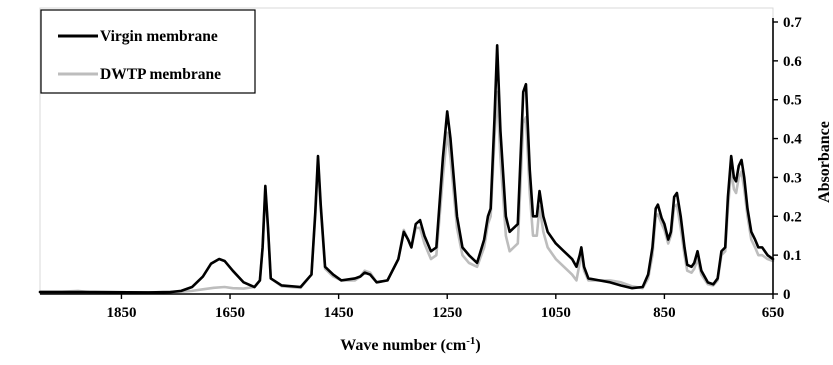 This screenshot has height=365, width=833. Describe the element at coordinates (792, 140) in the screenshot. I see `y-tick-label: 0.4` at that location.